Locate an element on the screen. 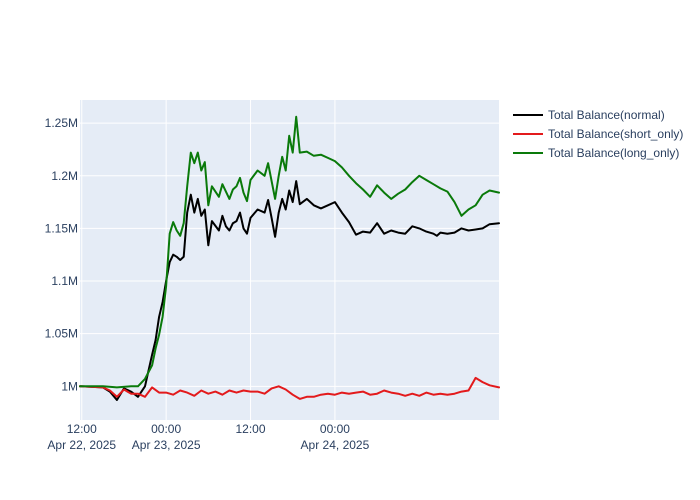 The width and height of the screenshot is (700, 500). y-tick-label: 1.25M is located at coordinates (61, 123).